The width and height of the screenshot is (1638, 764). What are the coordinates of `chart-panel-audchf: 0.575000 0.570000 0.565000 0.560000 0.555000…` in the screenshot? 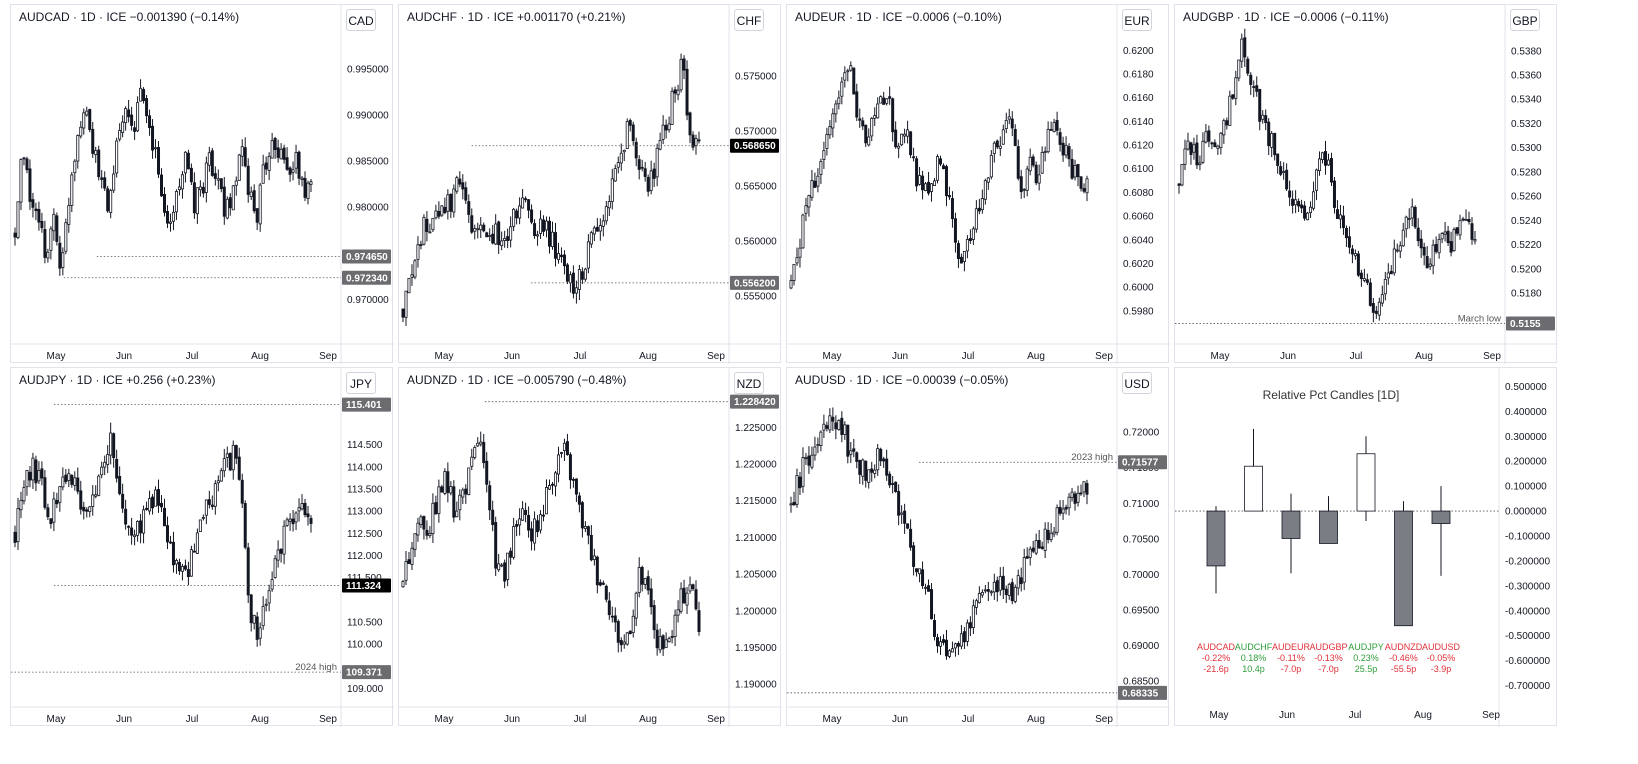 It's located at (590, 184).